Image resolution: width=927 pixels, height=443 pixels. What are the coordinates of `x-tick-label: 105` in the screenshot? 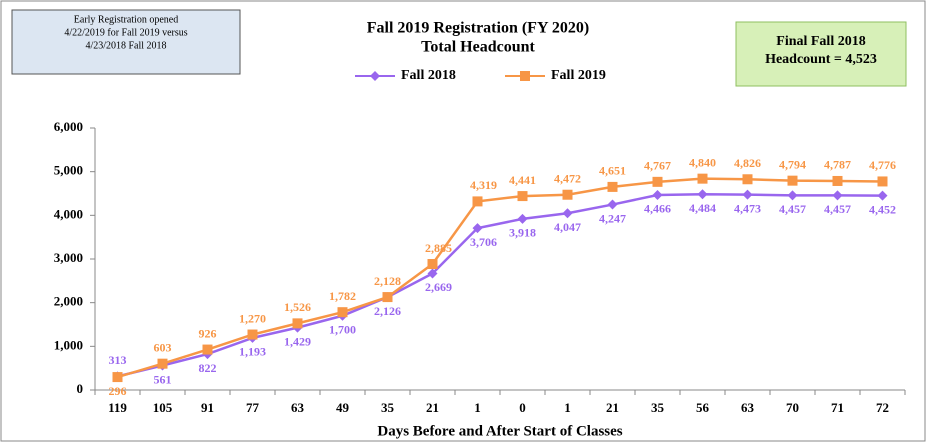 It's located at (163, 407).